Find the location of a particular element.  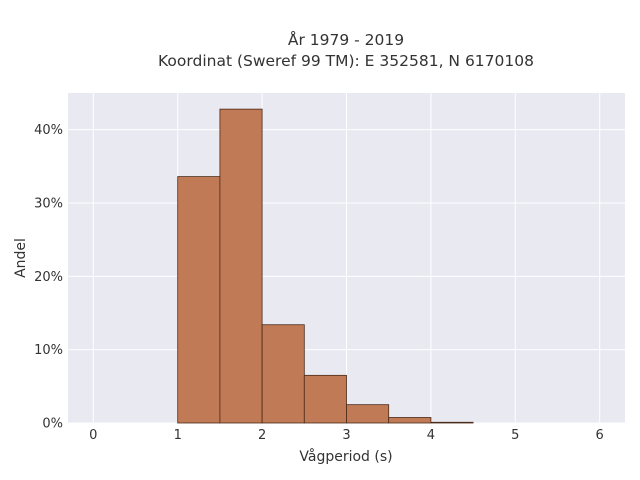

y-tick-label-1: 10% is located at coordinates (48, 350).